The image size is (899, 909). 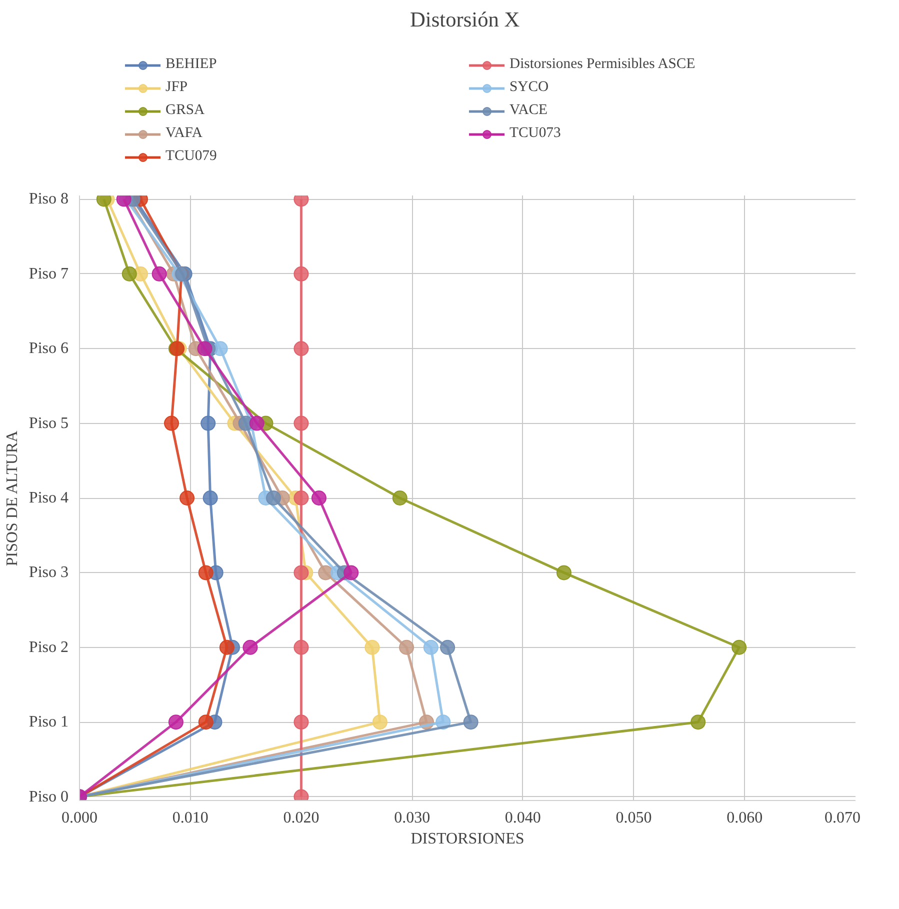 What do you see at coordinates (186, 110) in the screenshot?
I see `legend-label: GRSA` at bounding box center [186, 110].